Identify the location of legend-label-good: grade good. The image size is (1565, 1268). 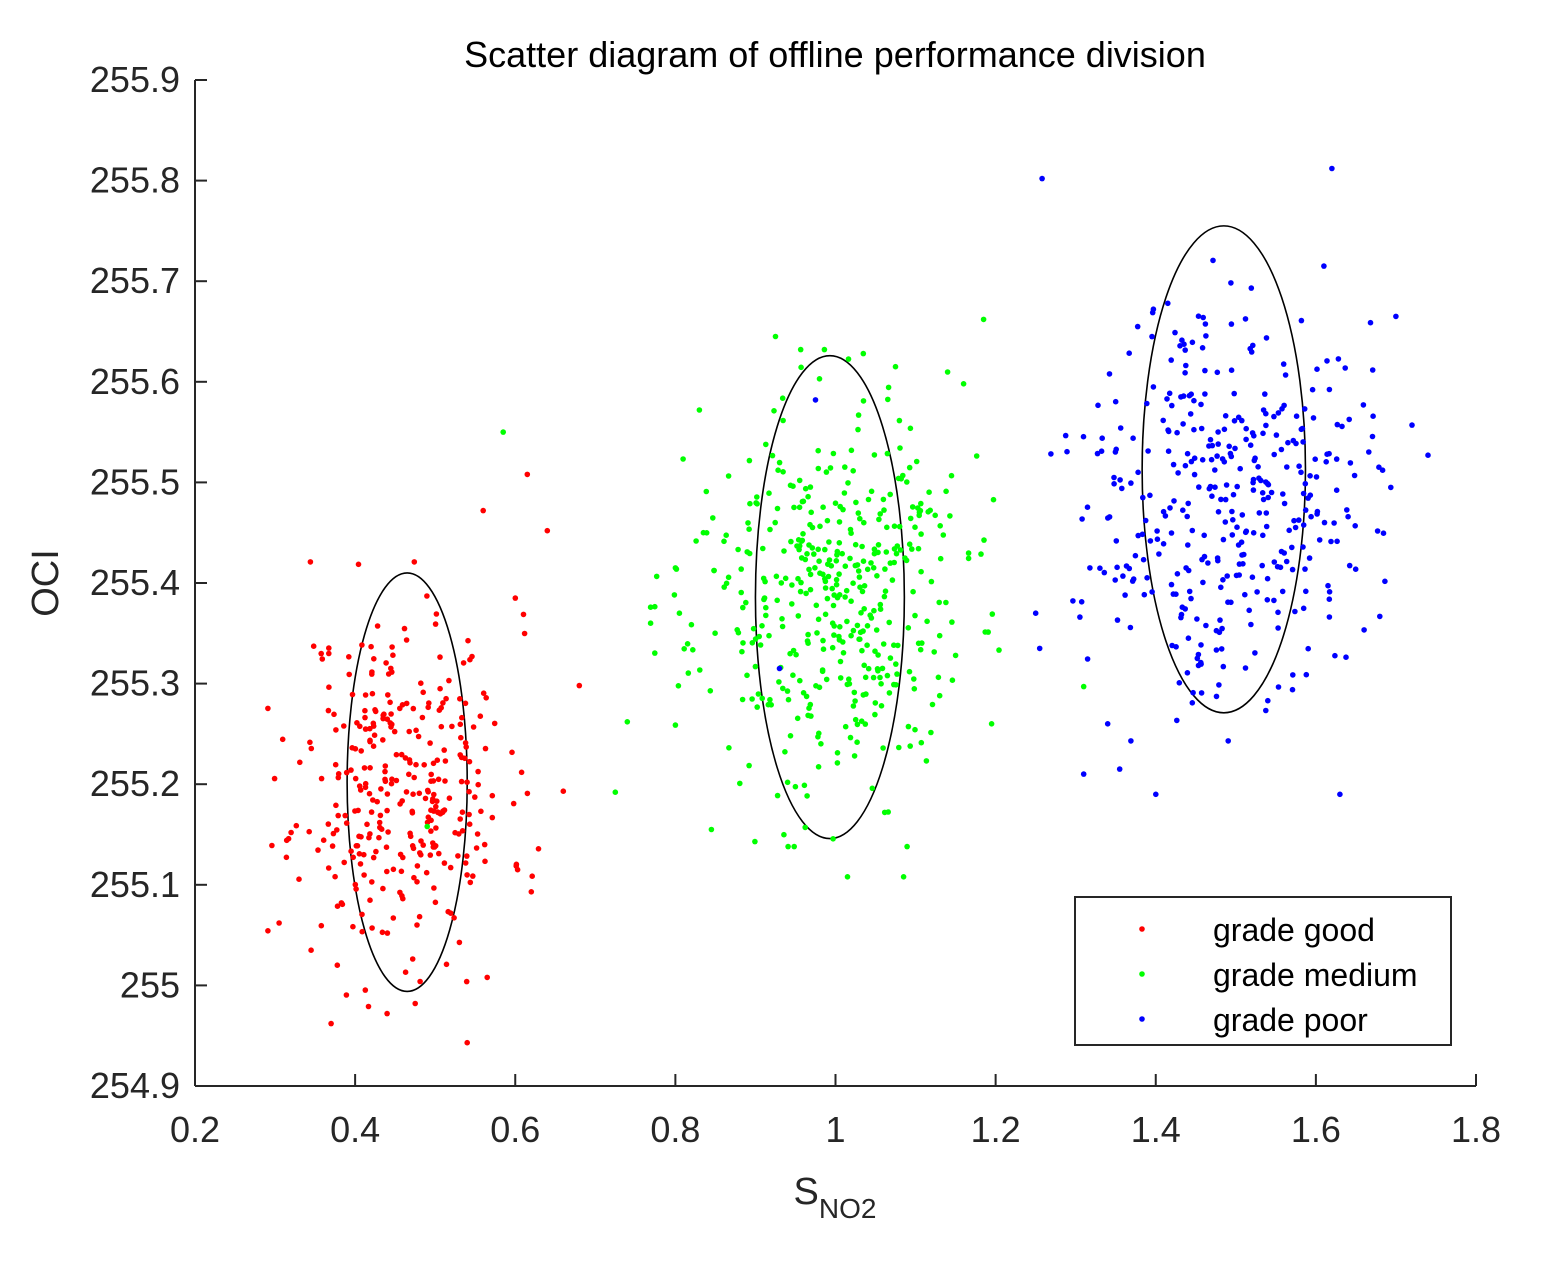
(1294, 930).